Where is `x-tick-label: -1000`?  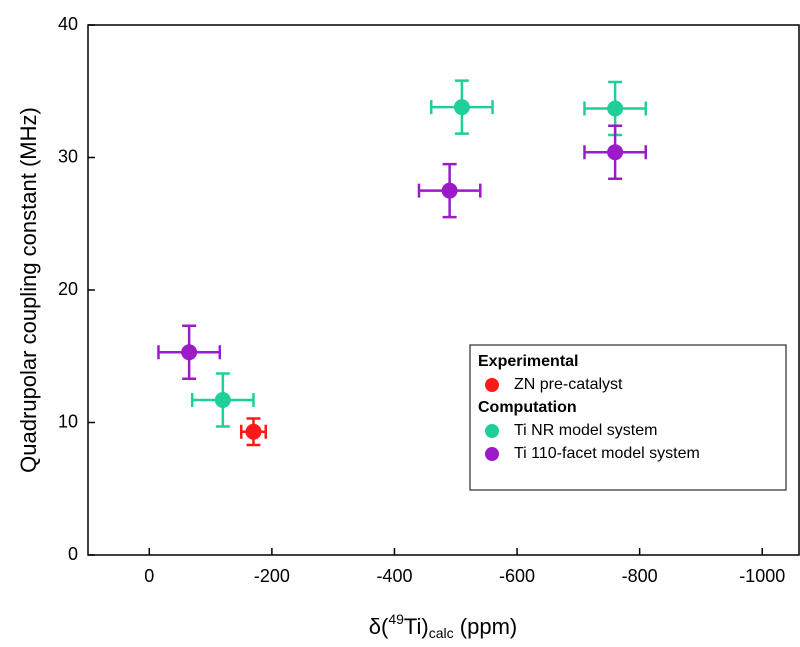
x-tick-label: -1000 is located at coordinates (762, 576).